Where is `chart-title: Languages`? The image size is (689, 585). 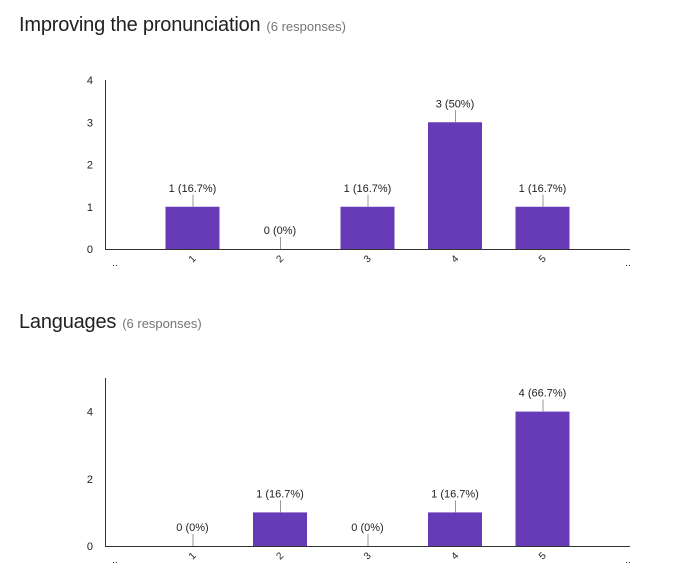 chart-title: Languages is located at coordinates (68, 322).